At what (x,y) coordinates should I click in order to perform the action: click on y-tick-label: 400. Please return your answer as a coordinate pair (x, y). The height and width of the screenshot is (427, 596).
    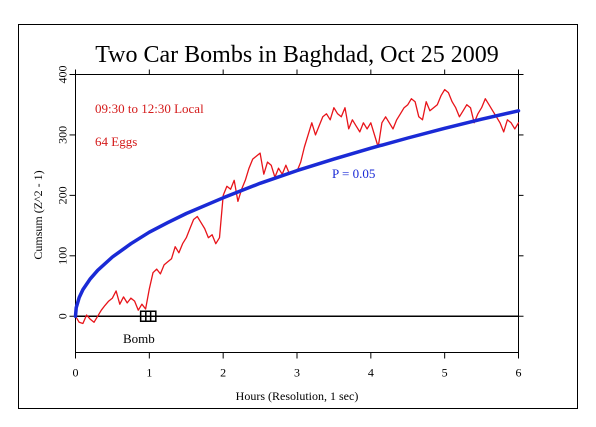
    Looking at the image, I should click on (63, 75).